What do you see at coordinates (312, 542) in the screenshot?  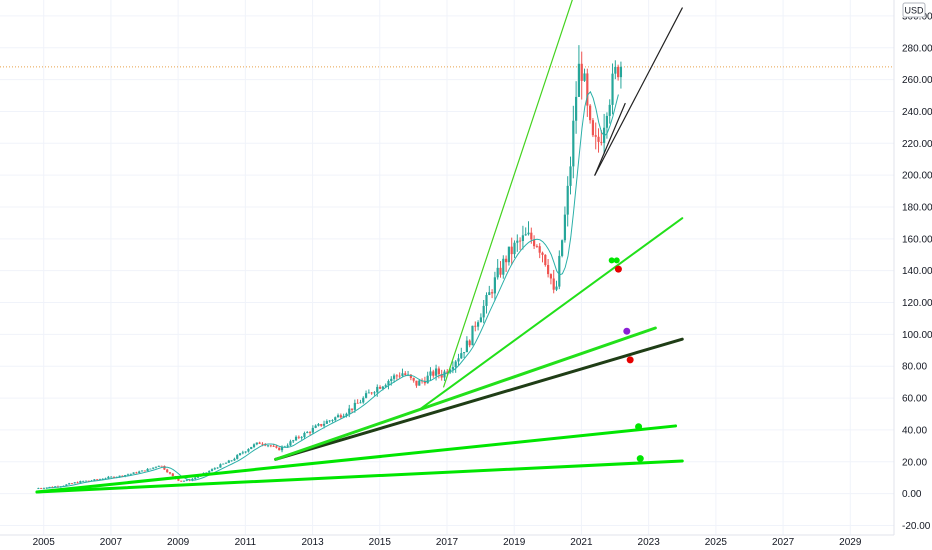 I see `x-tick-label: 2013` at bounding box center [312, 542].